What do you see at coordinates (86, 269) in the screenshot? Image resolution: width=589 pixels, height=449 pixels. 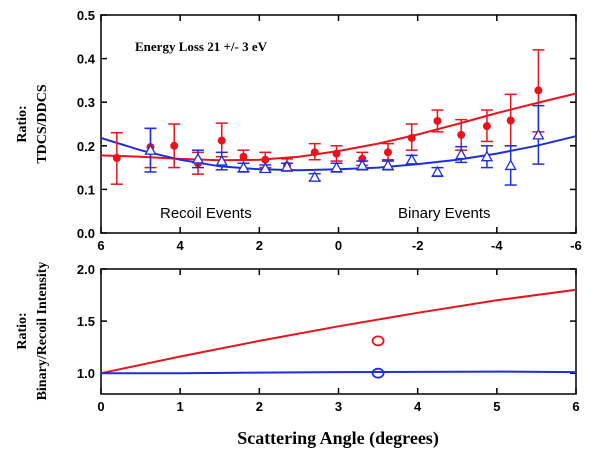 I see `bottom-y-tick-label: 2.0` at bounding box center [86, 269].